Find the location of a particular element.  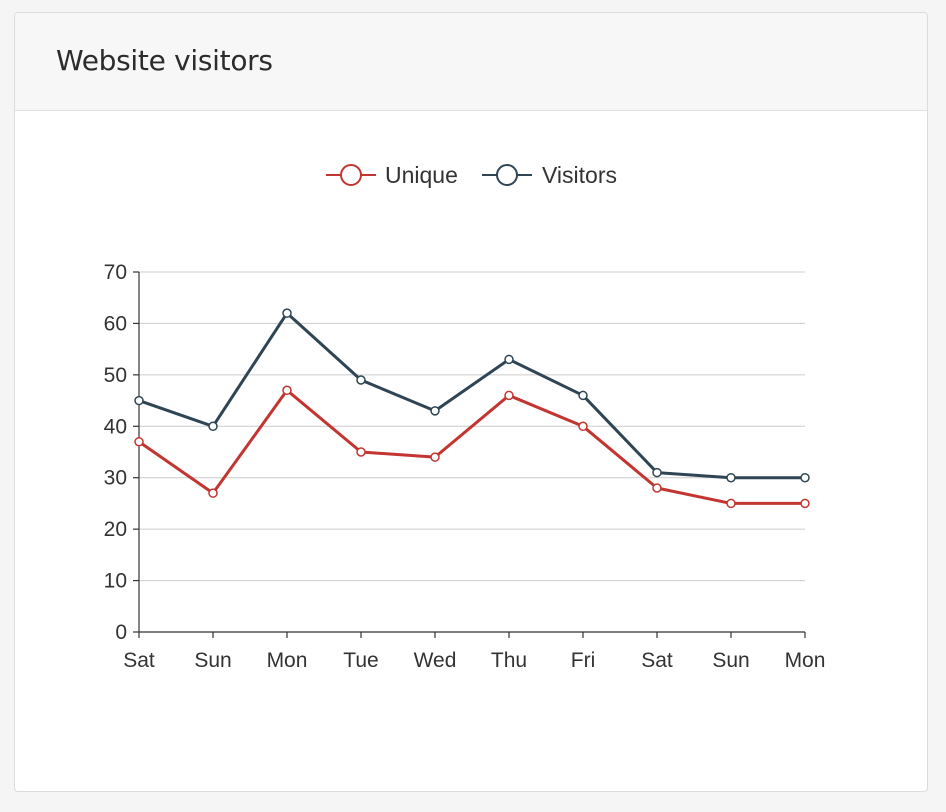

legend-item-unique: Unique is located at coordinates (392, 175).